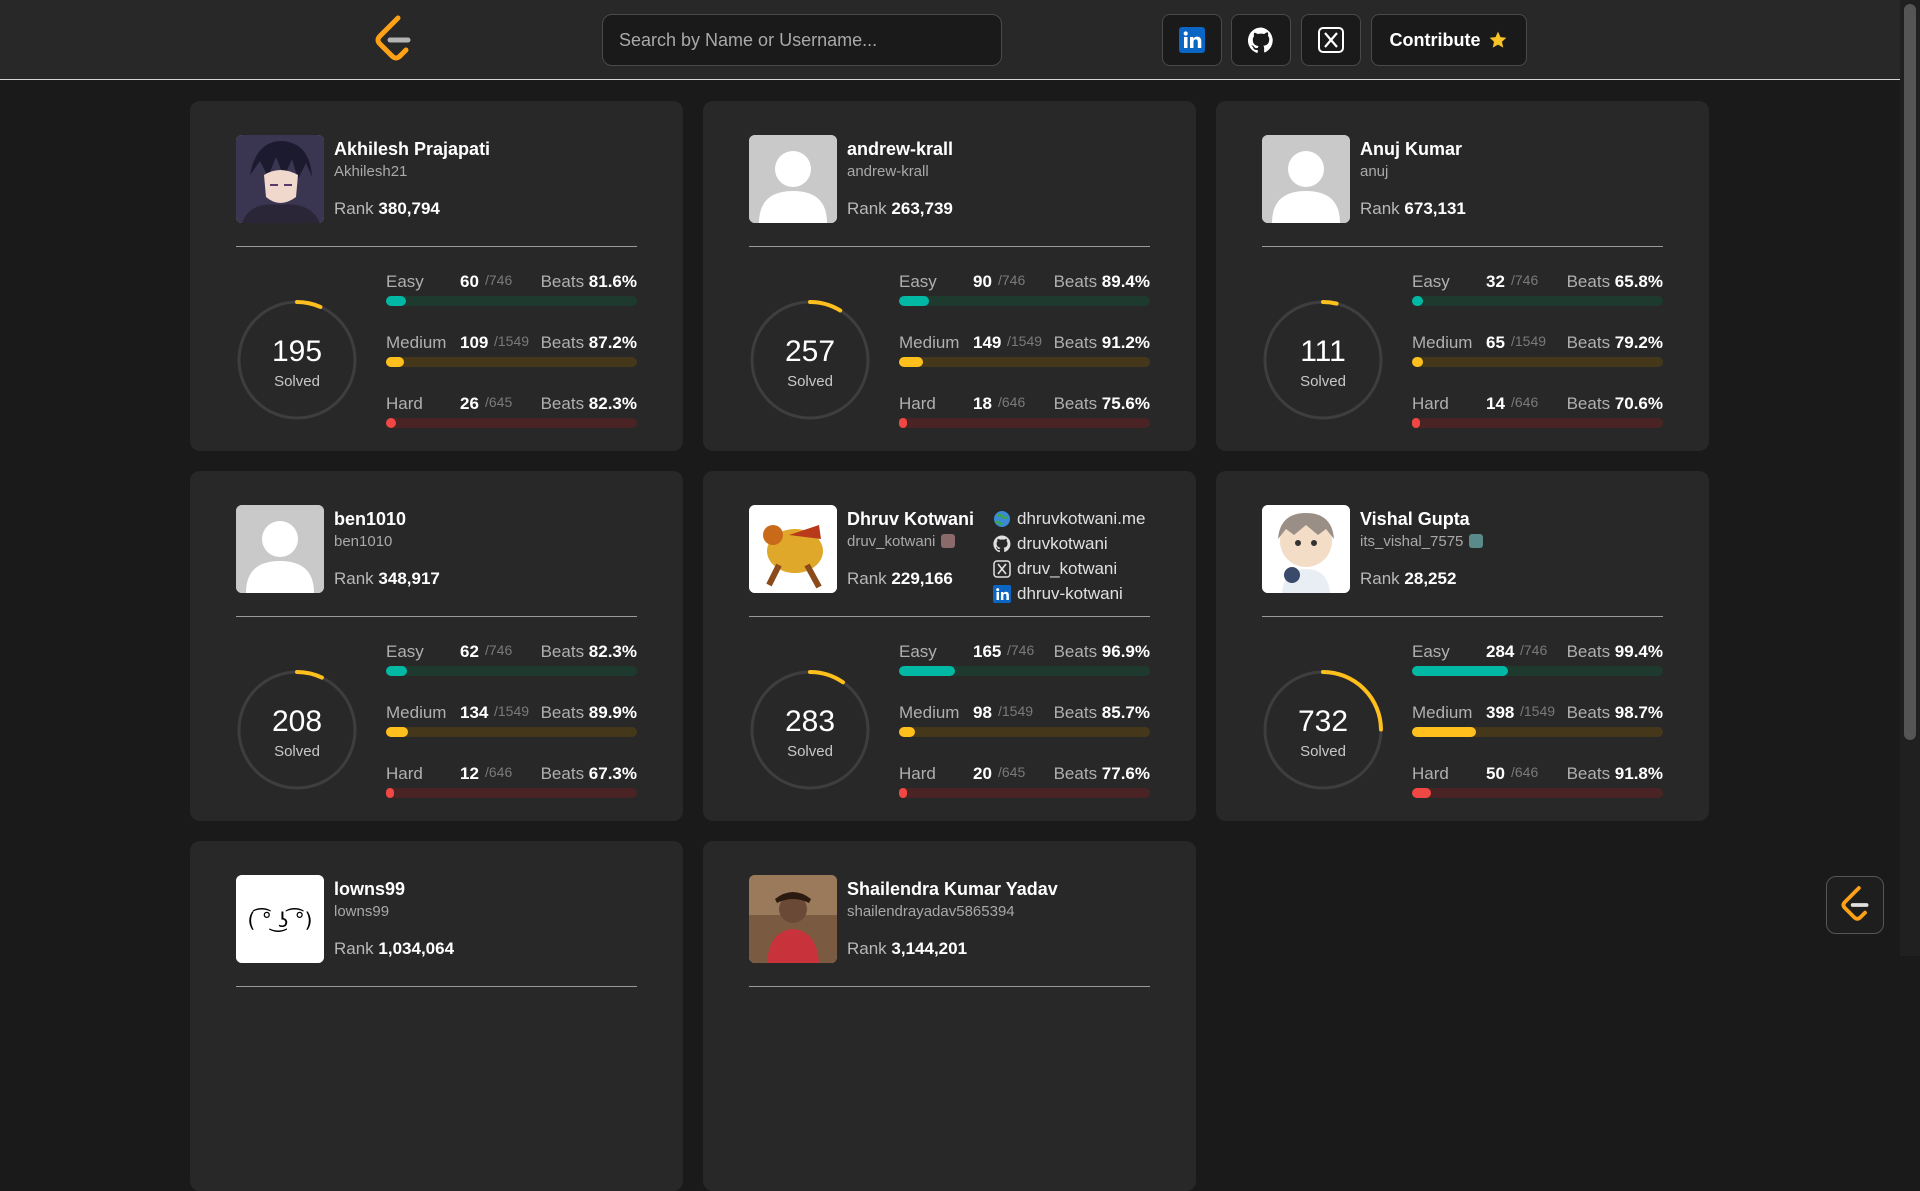  I want to click on star-icon, so click(1498, 39).